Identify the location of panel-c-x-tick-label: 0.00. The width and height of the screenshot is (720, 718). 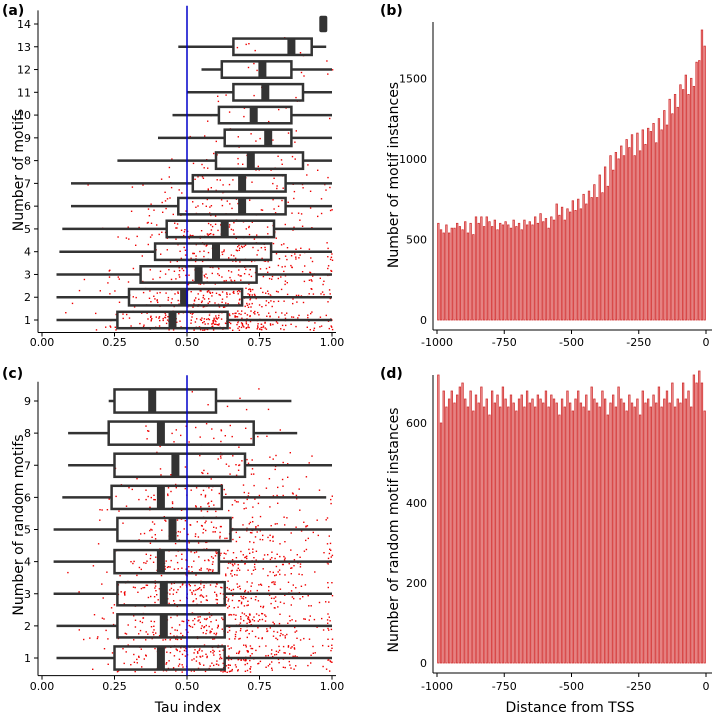
(42, 686).